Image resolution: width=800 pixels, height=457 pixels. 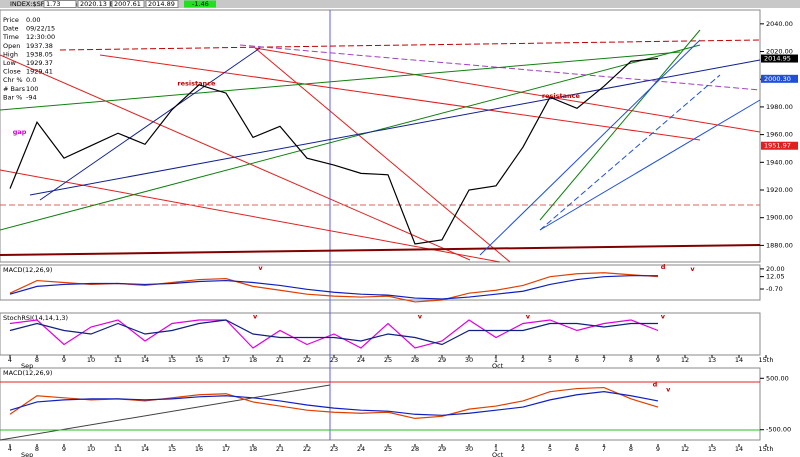 What do you see at coordinates (12, 72) in the screenshot?
I see `info-label: Close` at bounding box center [12, 72].